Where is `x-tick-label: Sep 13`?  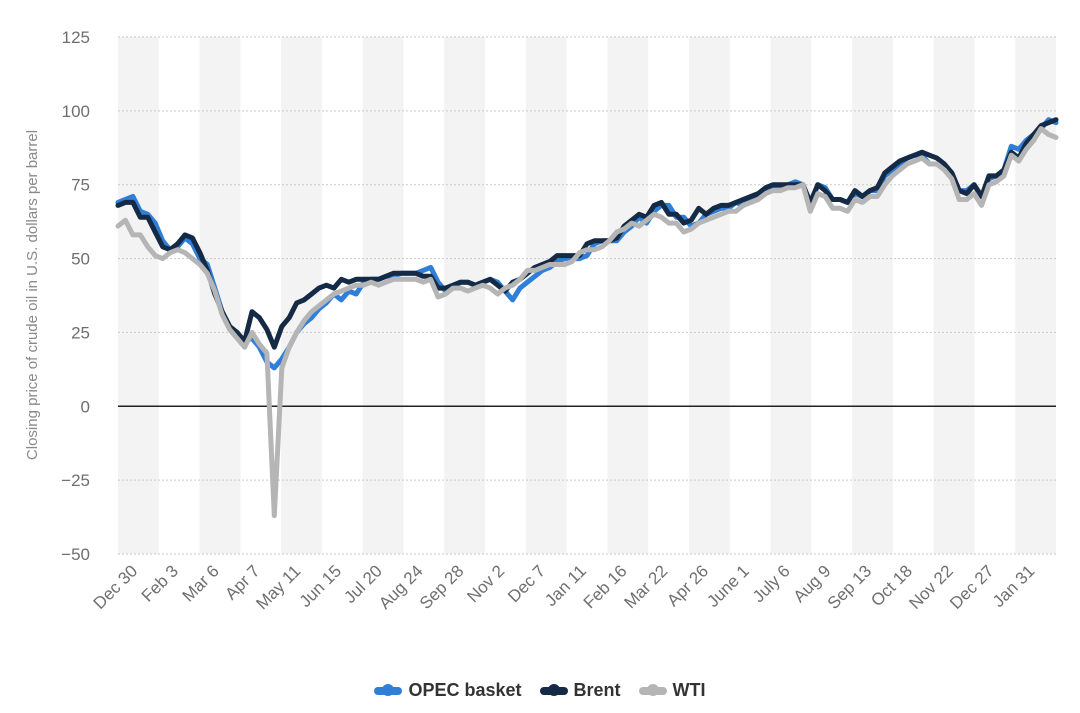 x-tick-label: Sep 13 is located at coordinates (850, 587).